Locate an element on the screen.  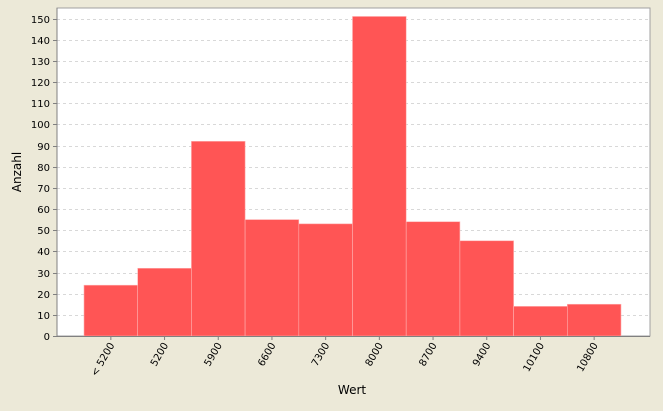
x-tick-label: 10800 is located at coordinates (587, 357).